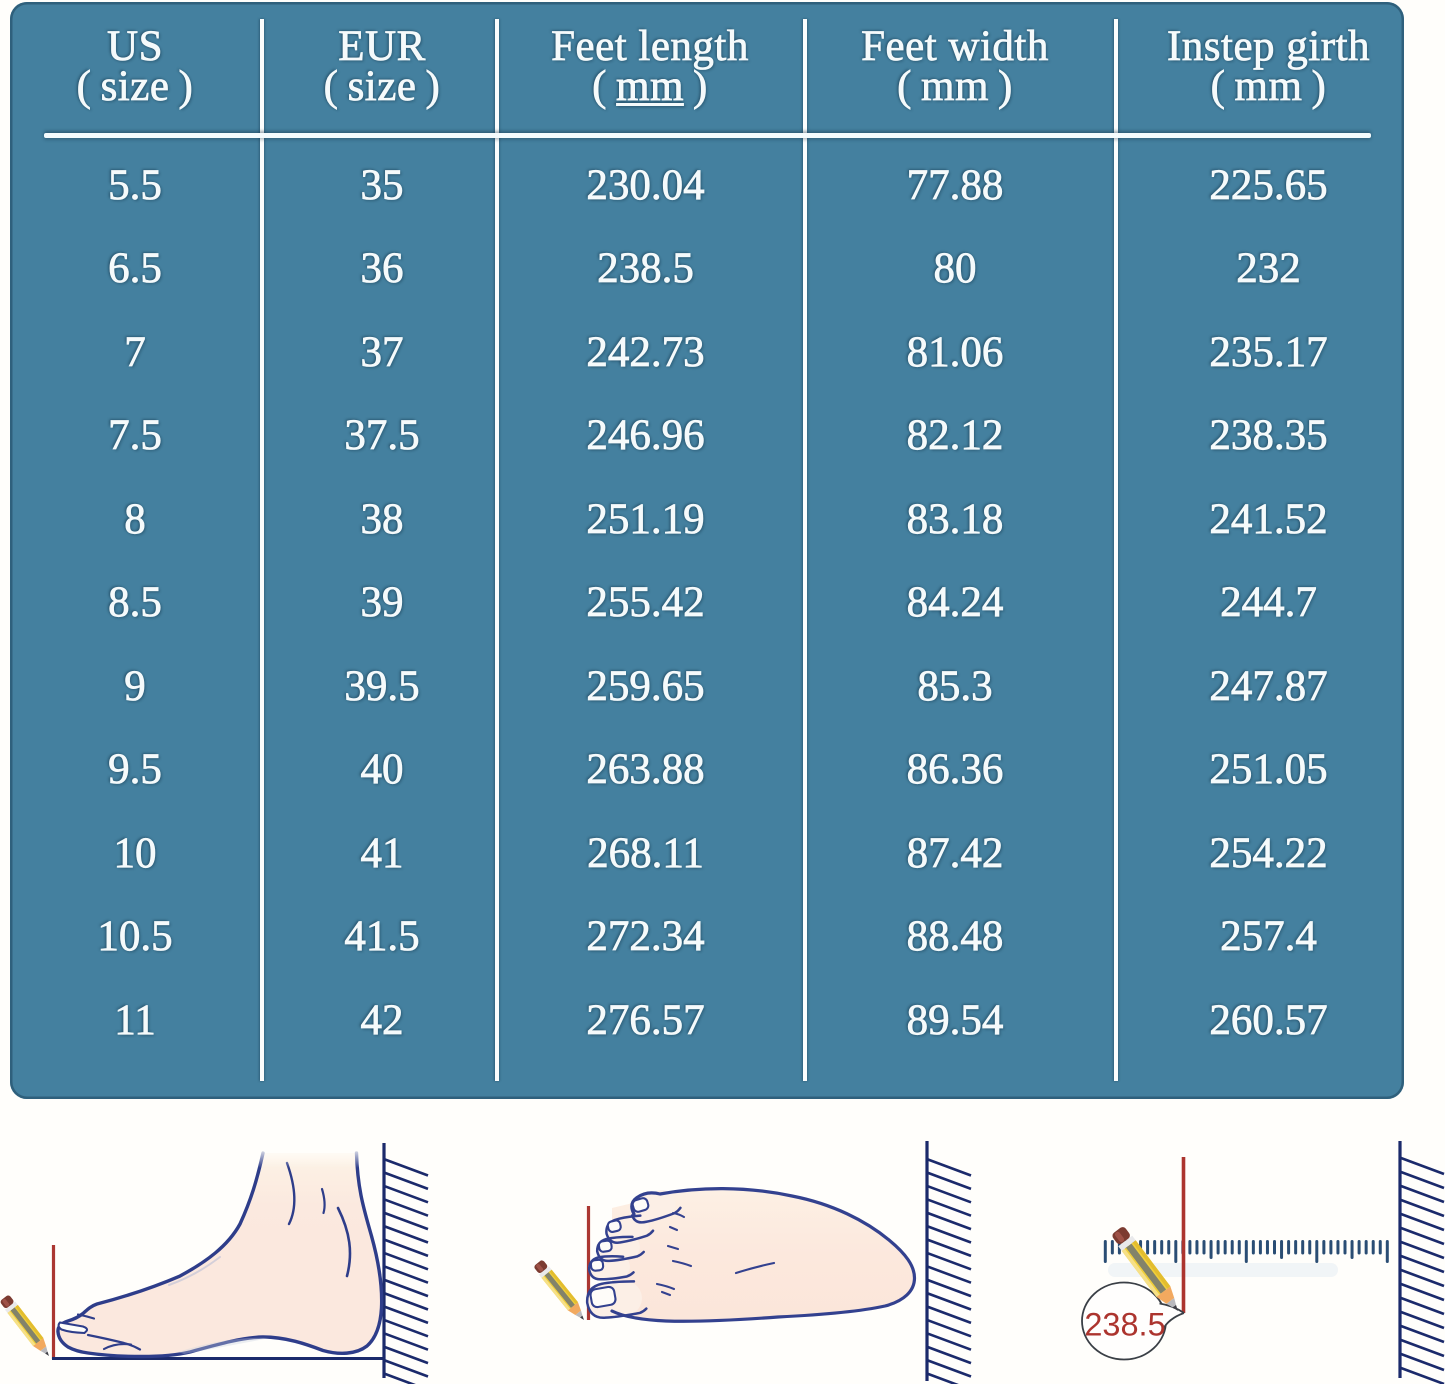 The height and width of the screenshot is (1384, 1445). I want to click on svg-text: 238.5, so click(1124, 1325).